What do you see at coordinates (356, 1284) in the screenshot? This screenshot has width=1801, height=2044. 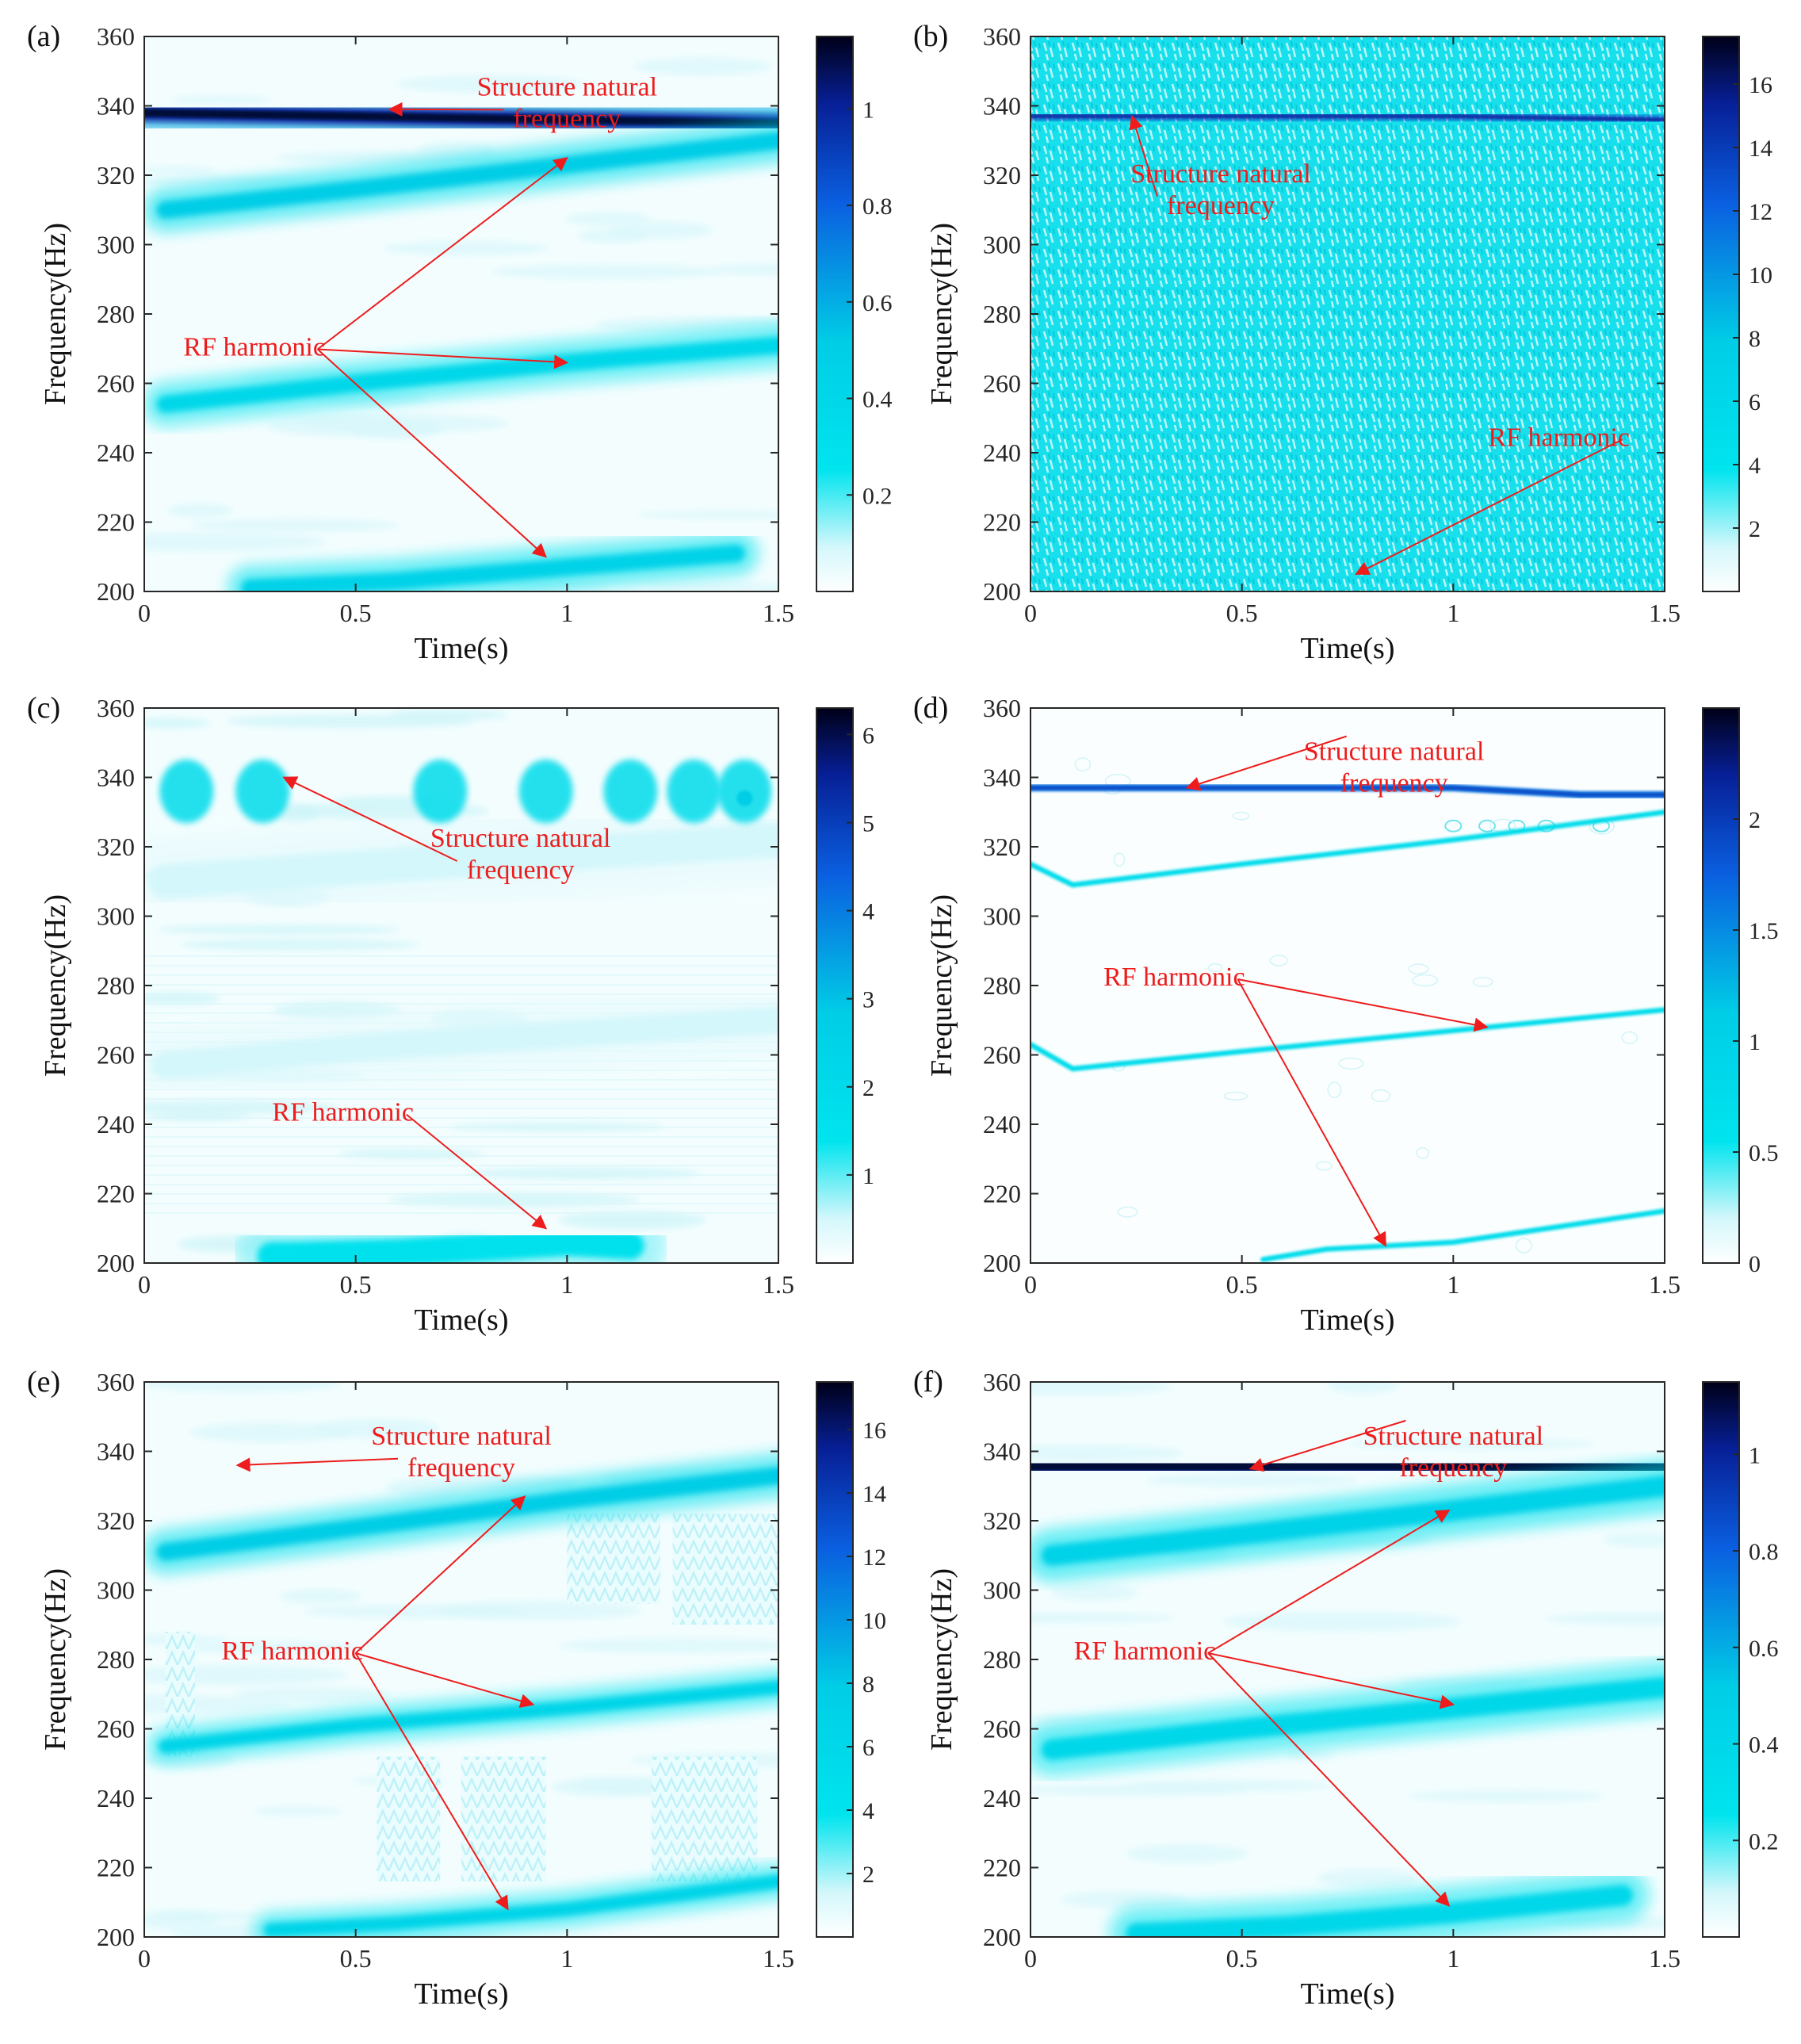 I see `x-tick-label: 0.5` at bounding box center [356, 1284].